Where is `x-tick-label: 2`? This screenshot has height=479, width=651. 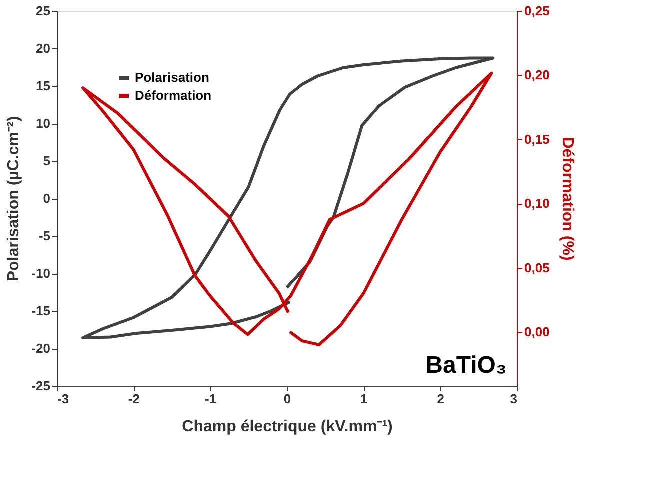 x-tick-label: 2 is located at coordinates (440, 399).